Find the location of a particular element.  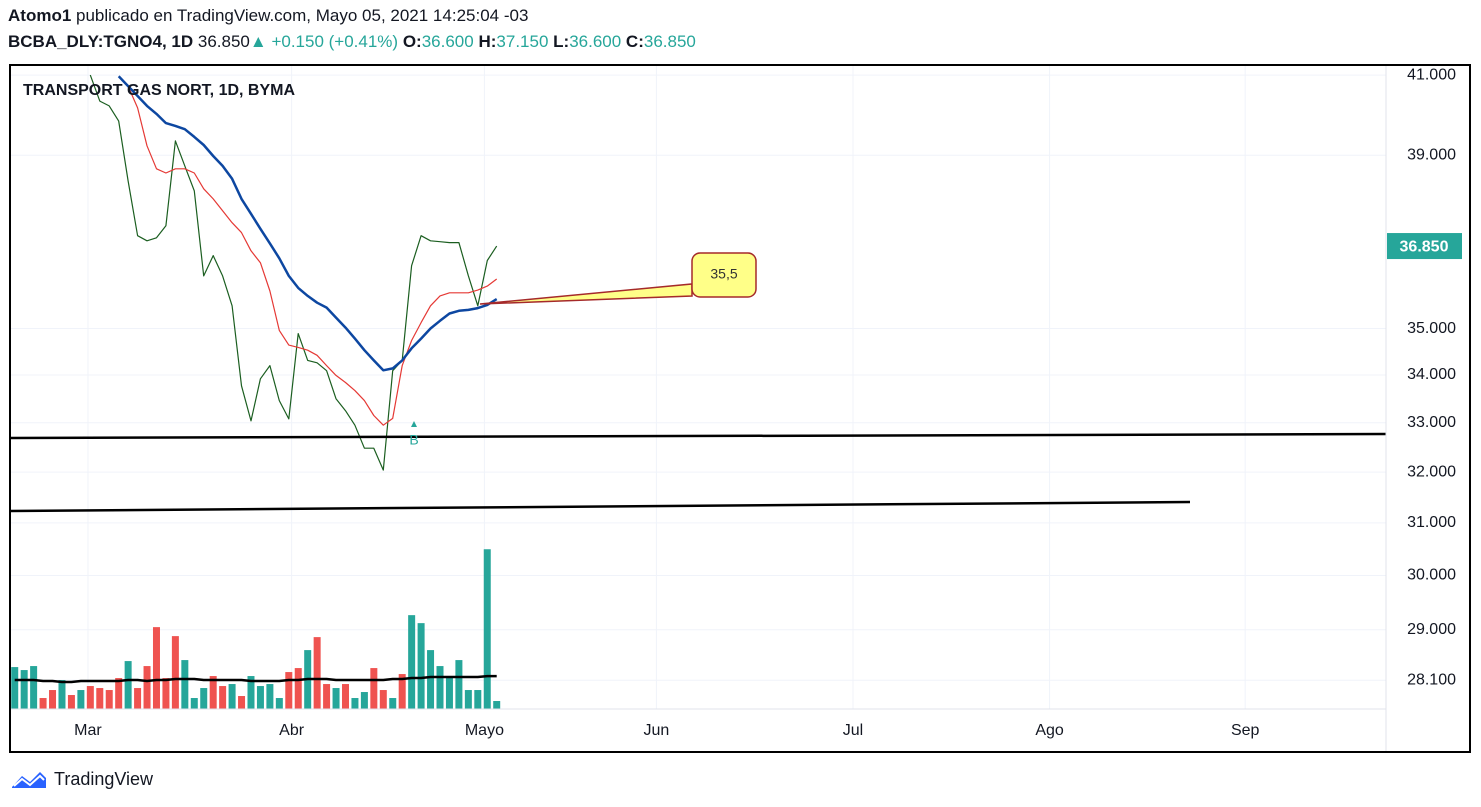

last-price-box is located at coordinates (1424, 246).